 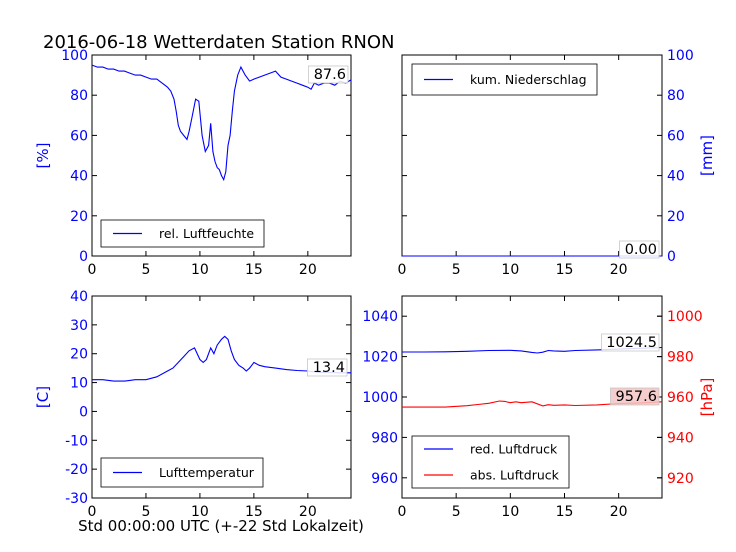 I want to click on y-right-tick-label: 940, so click(x=680, y=438).